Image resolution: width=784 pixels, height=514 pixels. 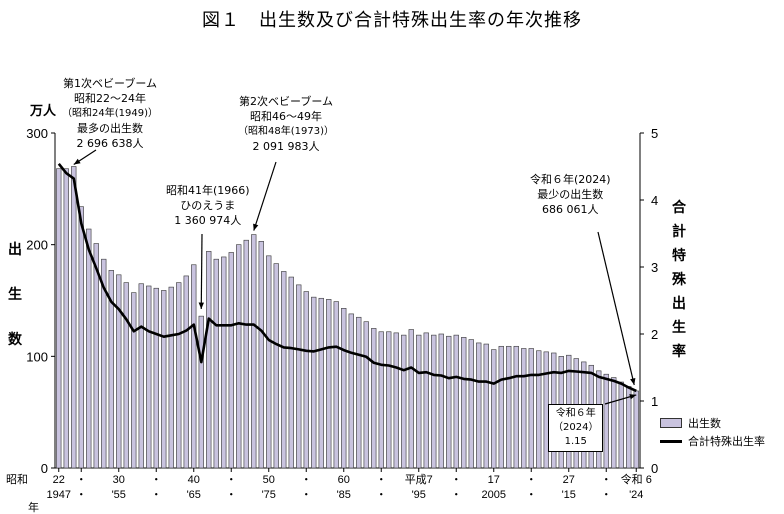 I want to click on annotation-line: 最多の出生数, so click(x=109, y=128).